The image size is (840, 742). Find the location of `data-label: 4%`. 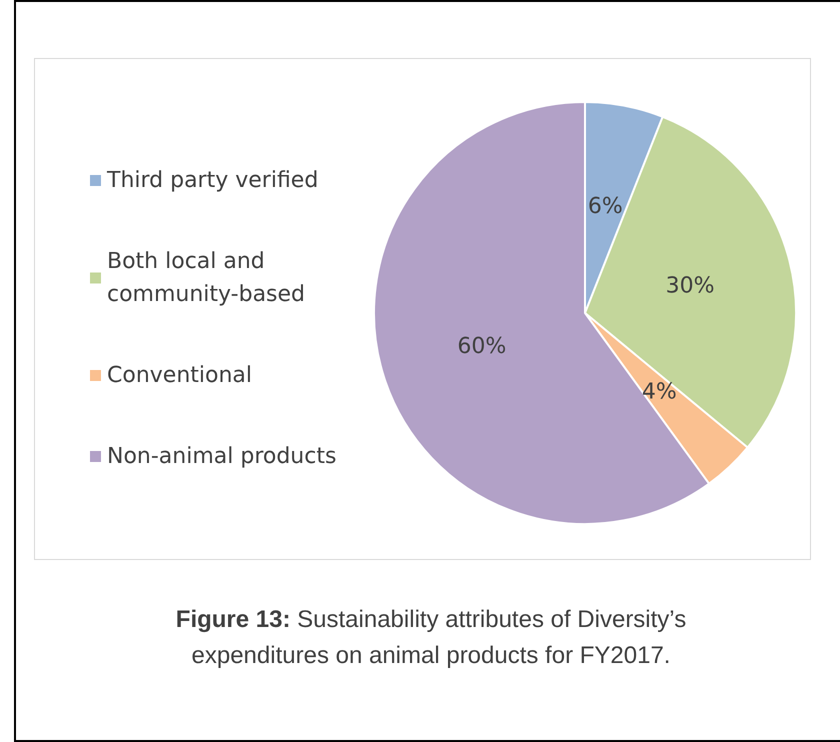

data-label: 4% is located at coordinates (659, 392).